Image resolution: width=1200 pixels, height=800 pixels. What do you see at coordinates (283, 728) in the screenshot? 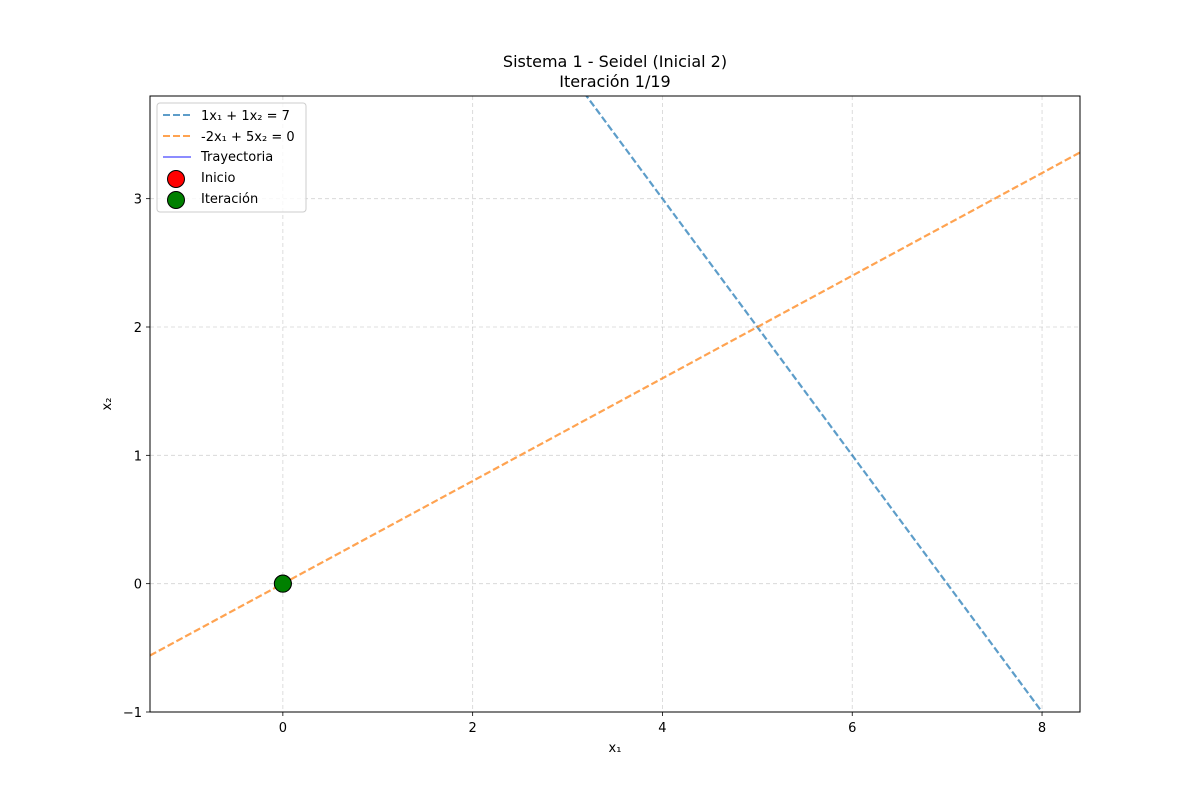
I see `x-tick-label: 0` at bounding box center [283, 728].